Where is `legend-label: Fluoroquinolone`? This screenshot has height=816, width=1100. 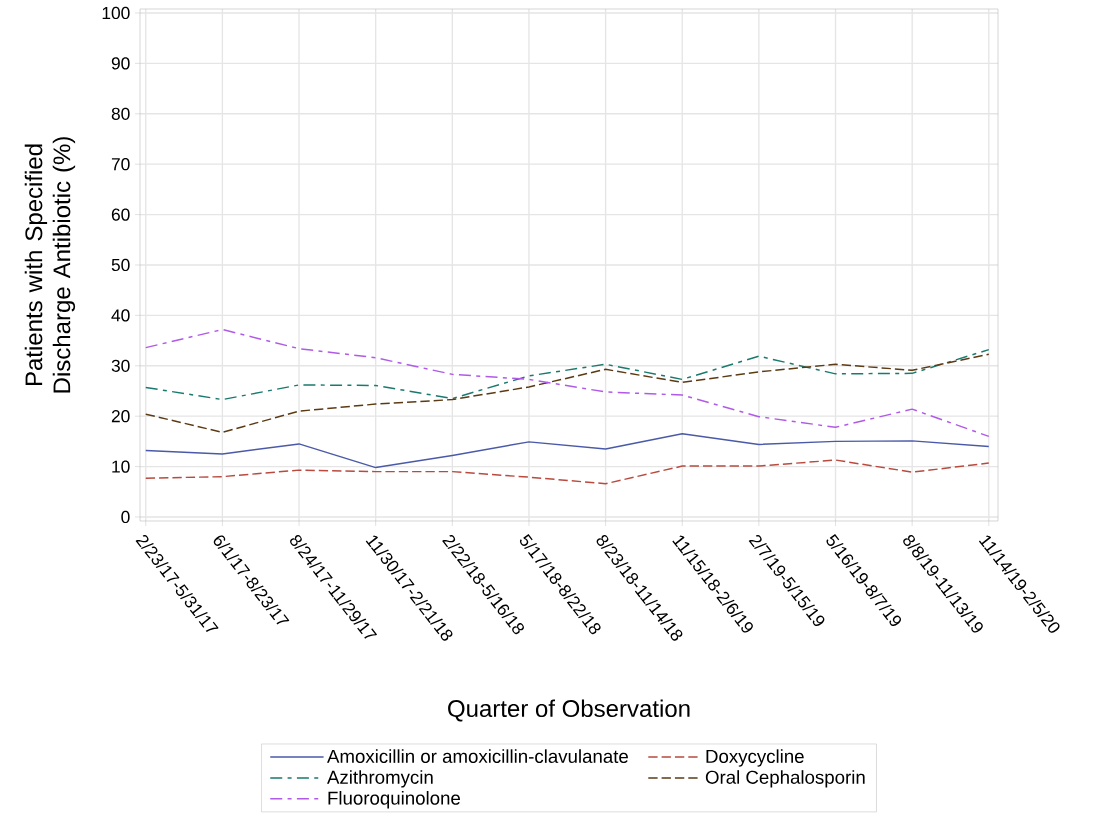 legend-label: Fluoroquinolone is located at coordinates (394, 800).